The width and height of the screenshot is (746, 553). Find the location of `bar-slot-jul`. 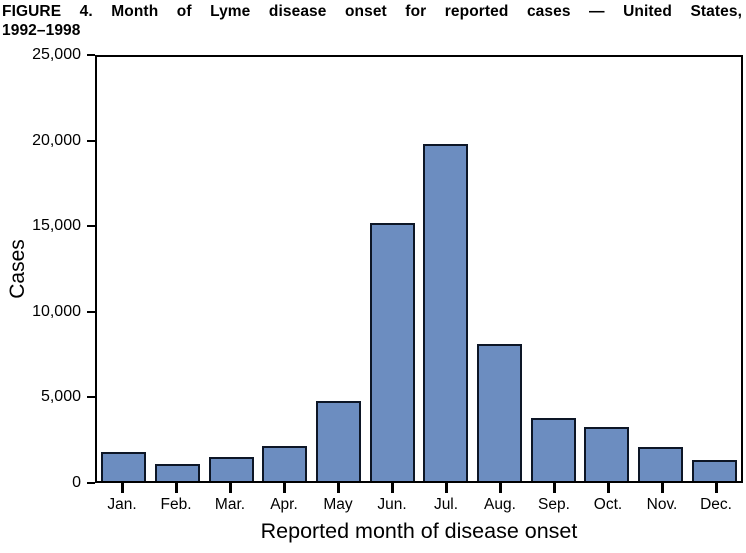

bar-slot-jul is located at coordinates (446, 269).